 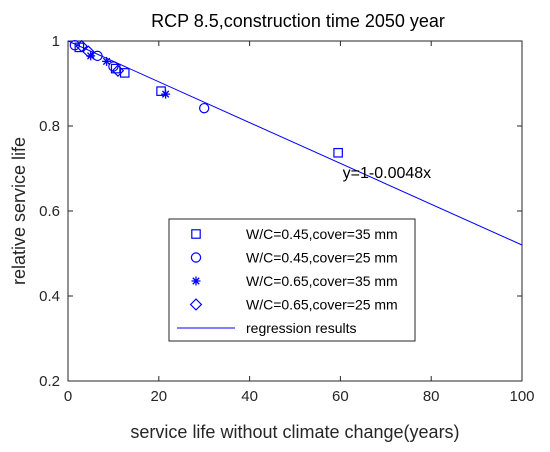 What do you see at coordinates (322, 305) in the screenshot?
I see `legend-label: W/C=0.65,cover=25 mm` at bounding box center [322, 305].